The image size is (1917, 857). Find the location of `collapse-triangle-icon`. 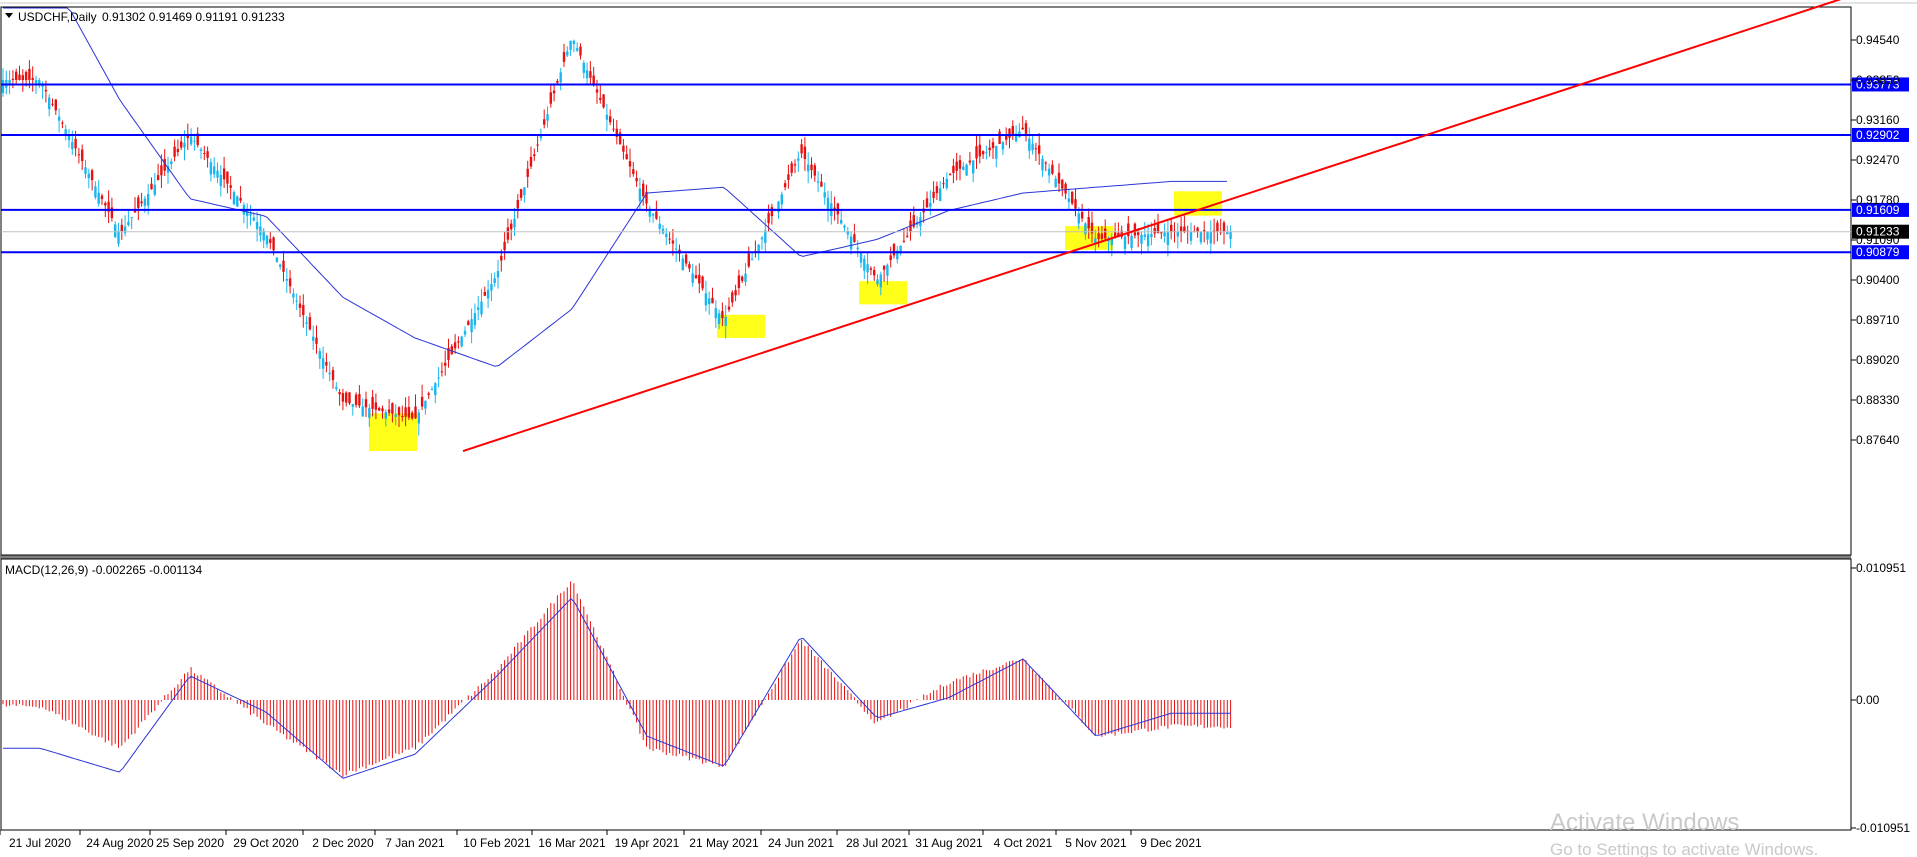

collapse-triangle-icon is located at coordinates (9, 15).